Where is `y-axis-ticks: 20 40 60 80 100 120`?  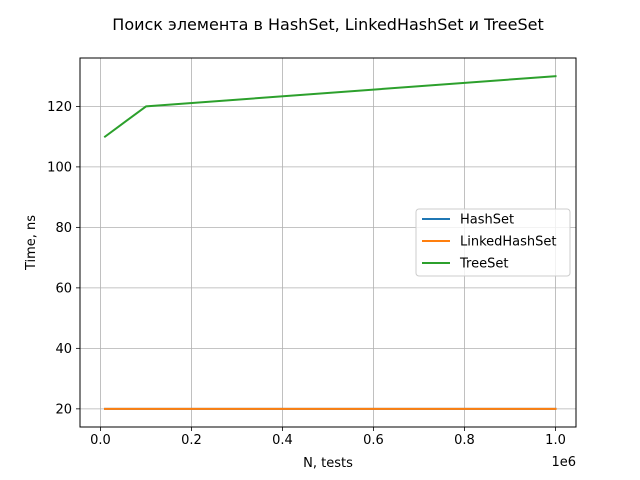 y-axis-ticks: 20 40 60 80 100 120 is located at coordinates (63, 258).